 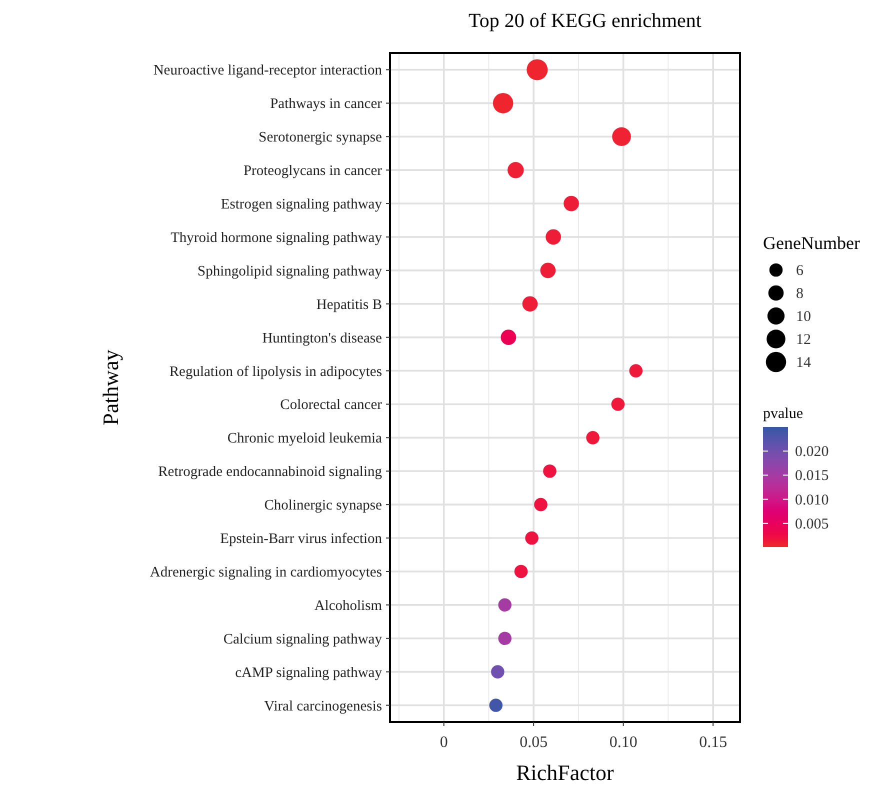 I want to click on y-tick-label: Pathways in cancer, so click(x=326, y=104).